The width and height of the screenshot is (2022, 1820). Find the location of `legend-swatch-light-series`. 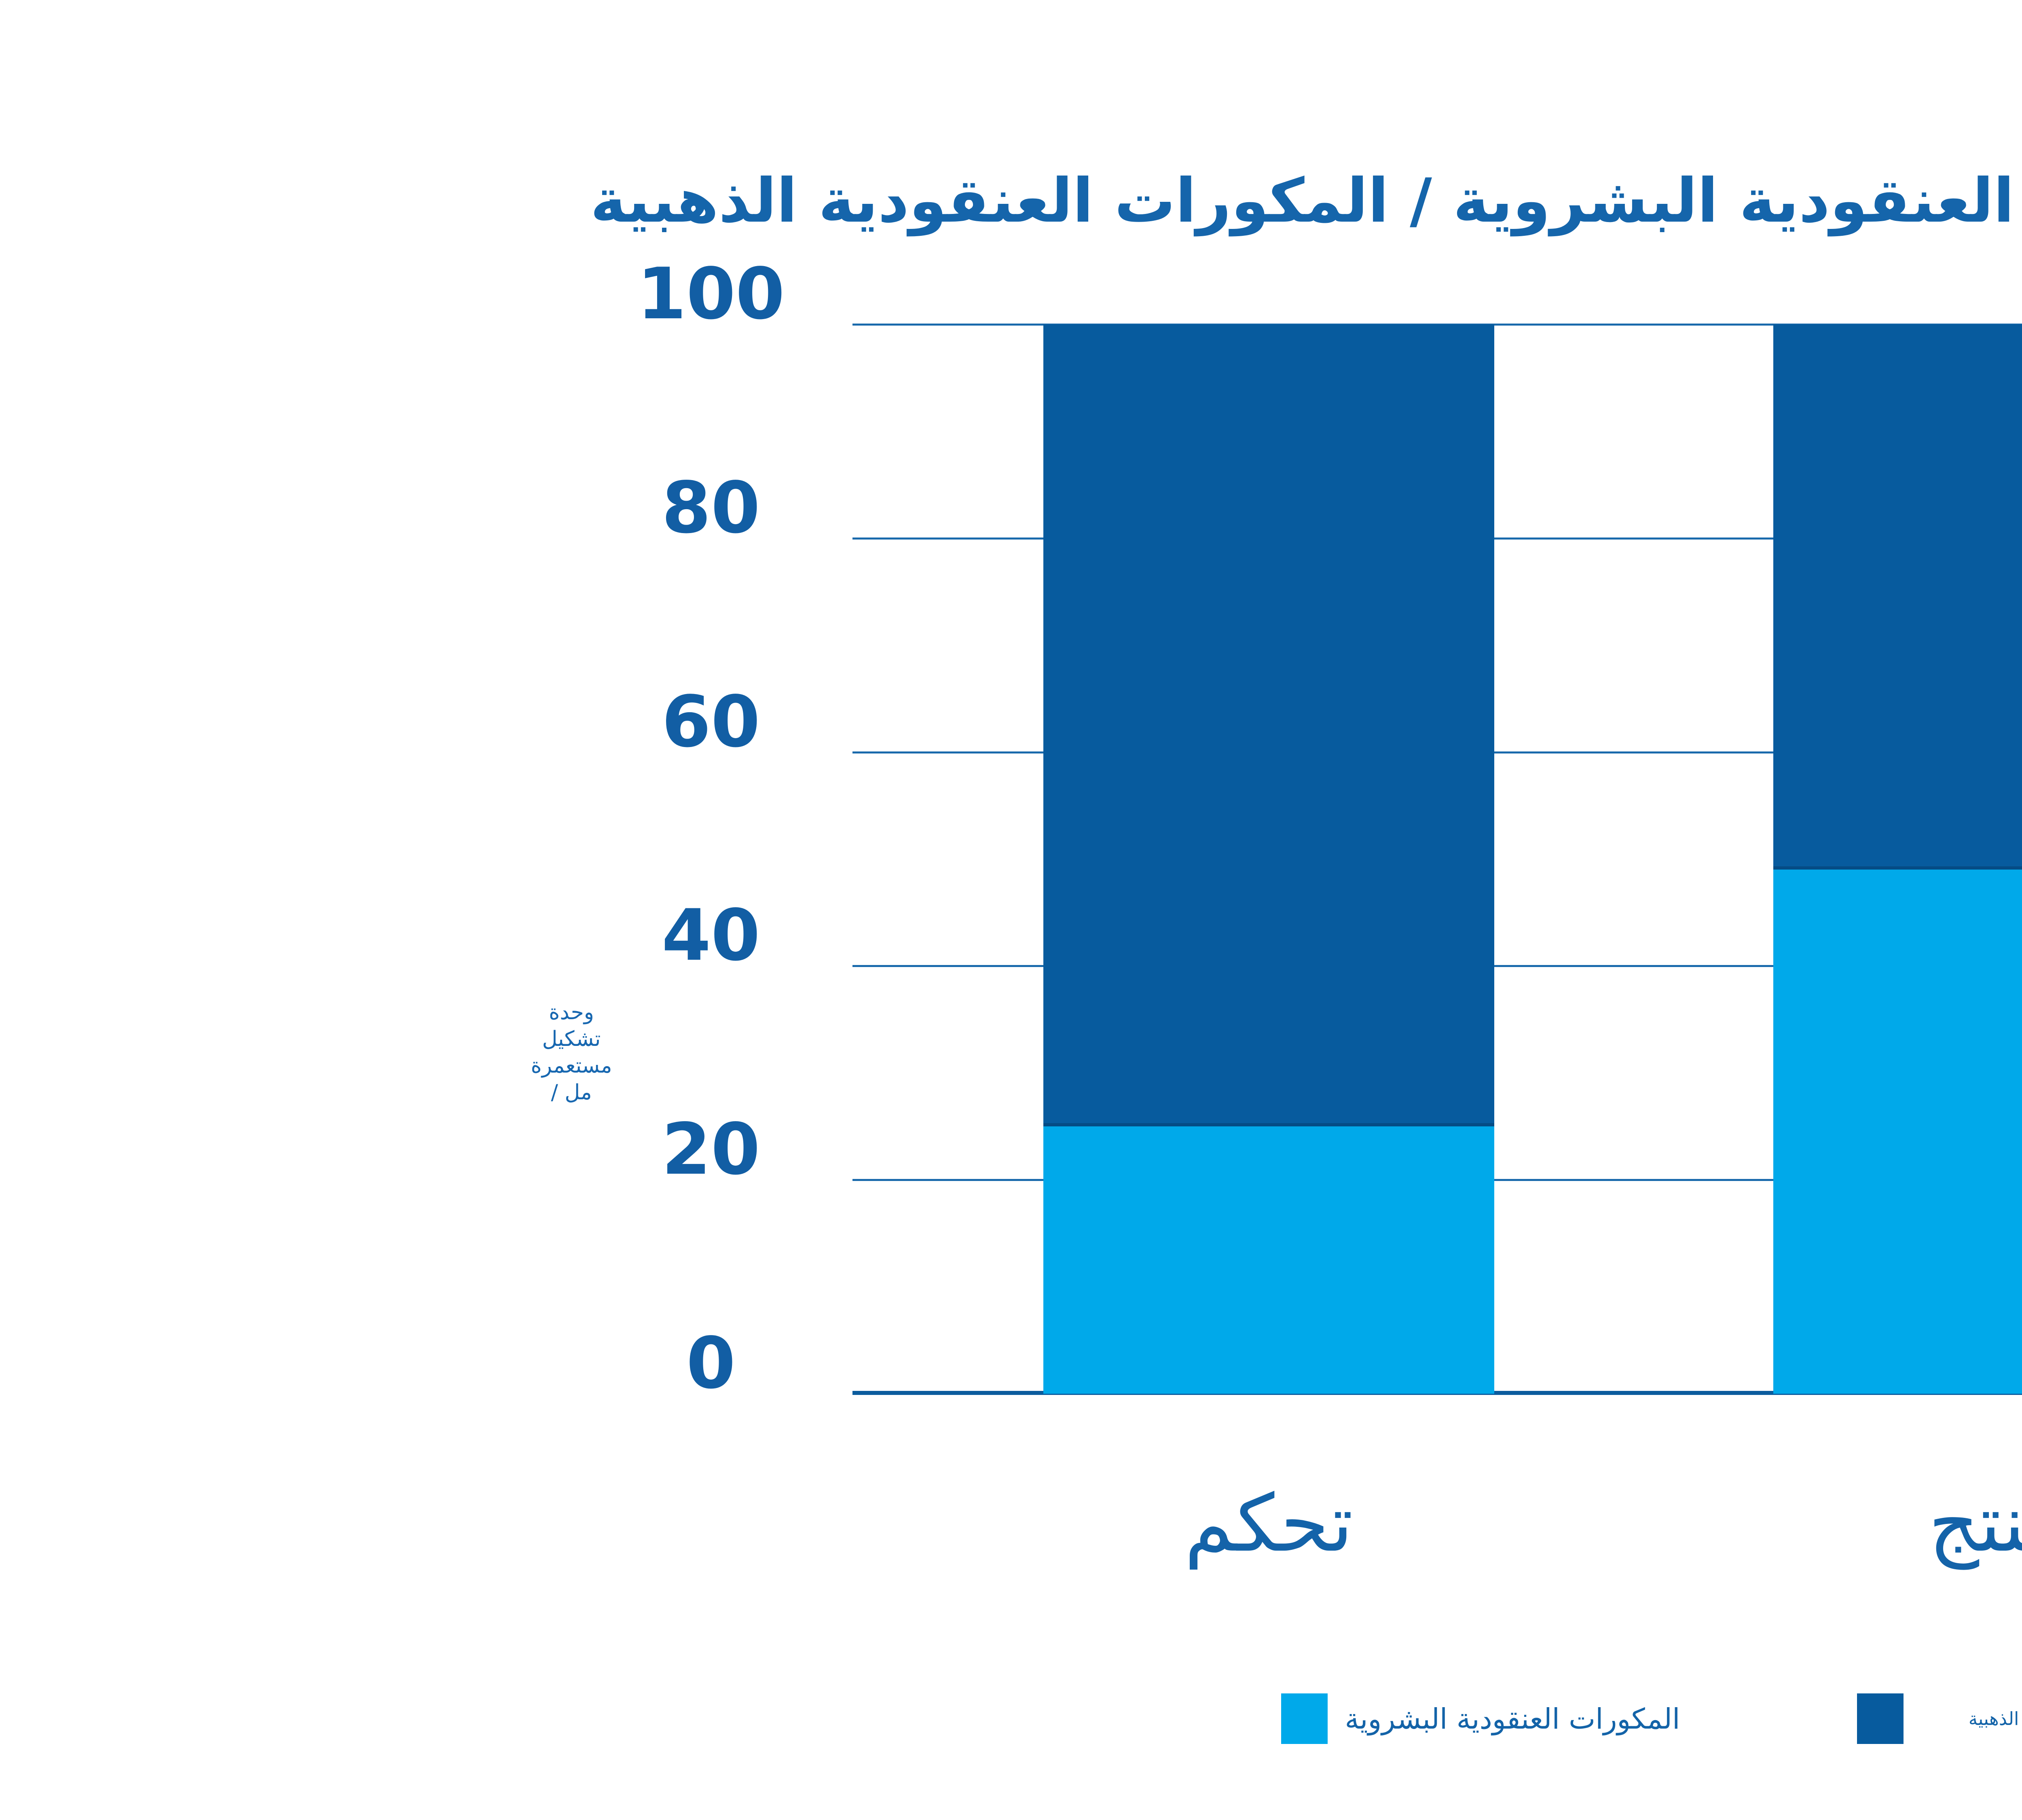

legend-swatch-light-series is located at coordinates (1304, 1719).